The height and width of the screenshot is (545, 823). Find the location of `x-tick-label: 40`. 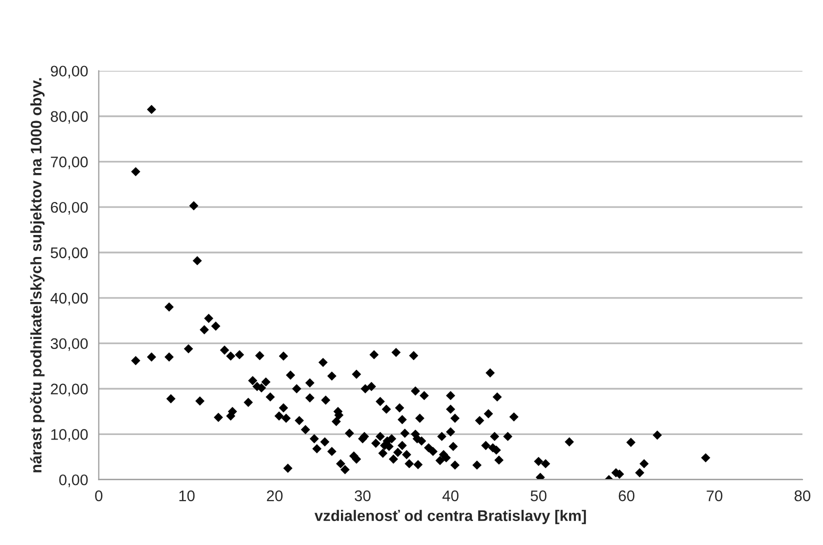

x-tick-label: 40 is located at coordinates (450, 496).